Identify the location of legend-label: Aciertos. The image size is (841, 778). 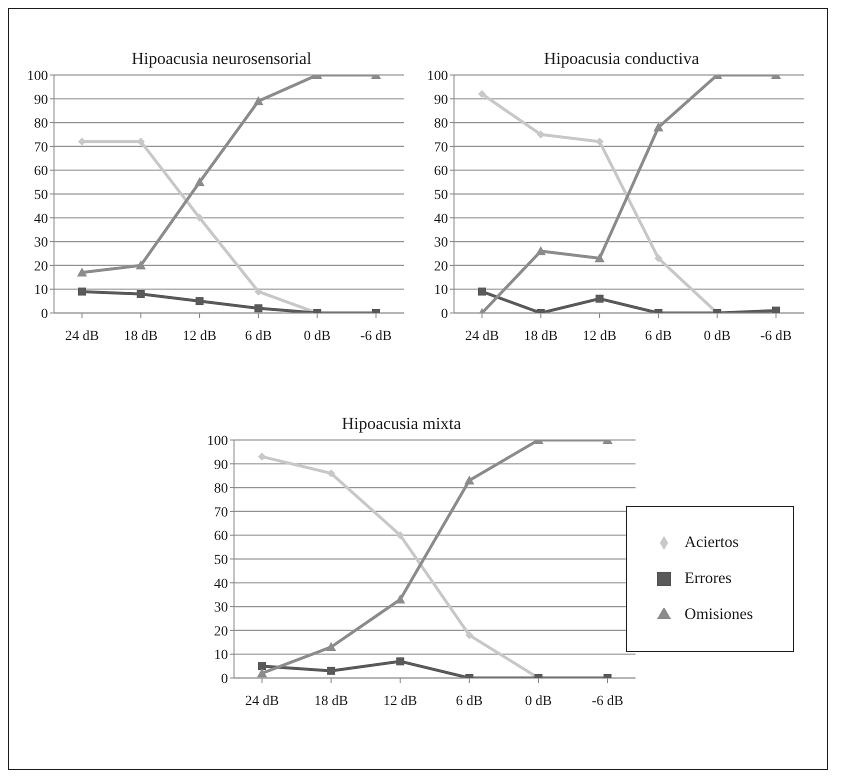
(711, 542).